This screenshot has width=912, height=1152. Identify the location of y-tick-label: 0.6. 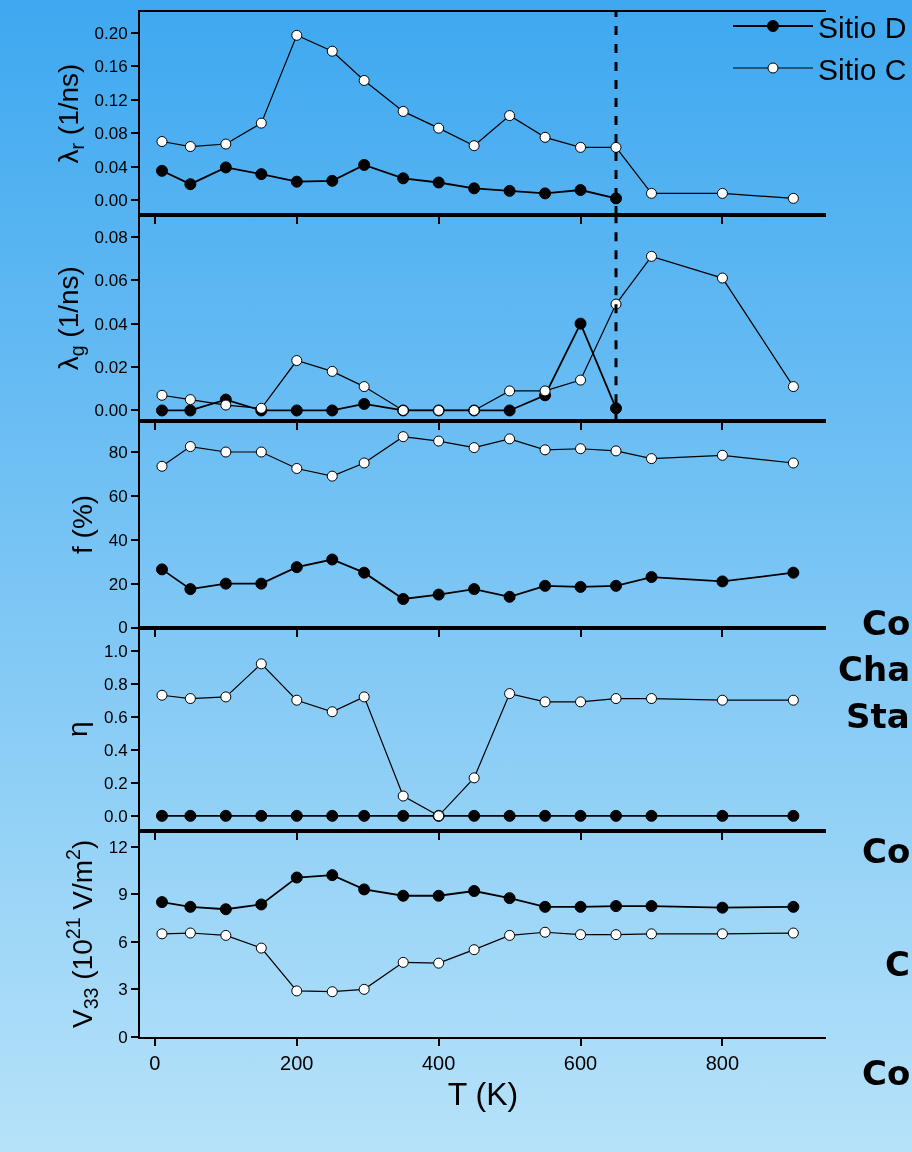
(115, 717).